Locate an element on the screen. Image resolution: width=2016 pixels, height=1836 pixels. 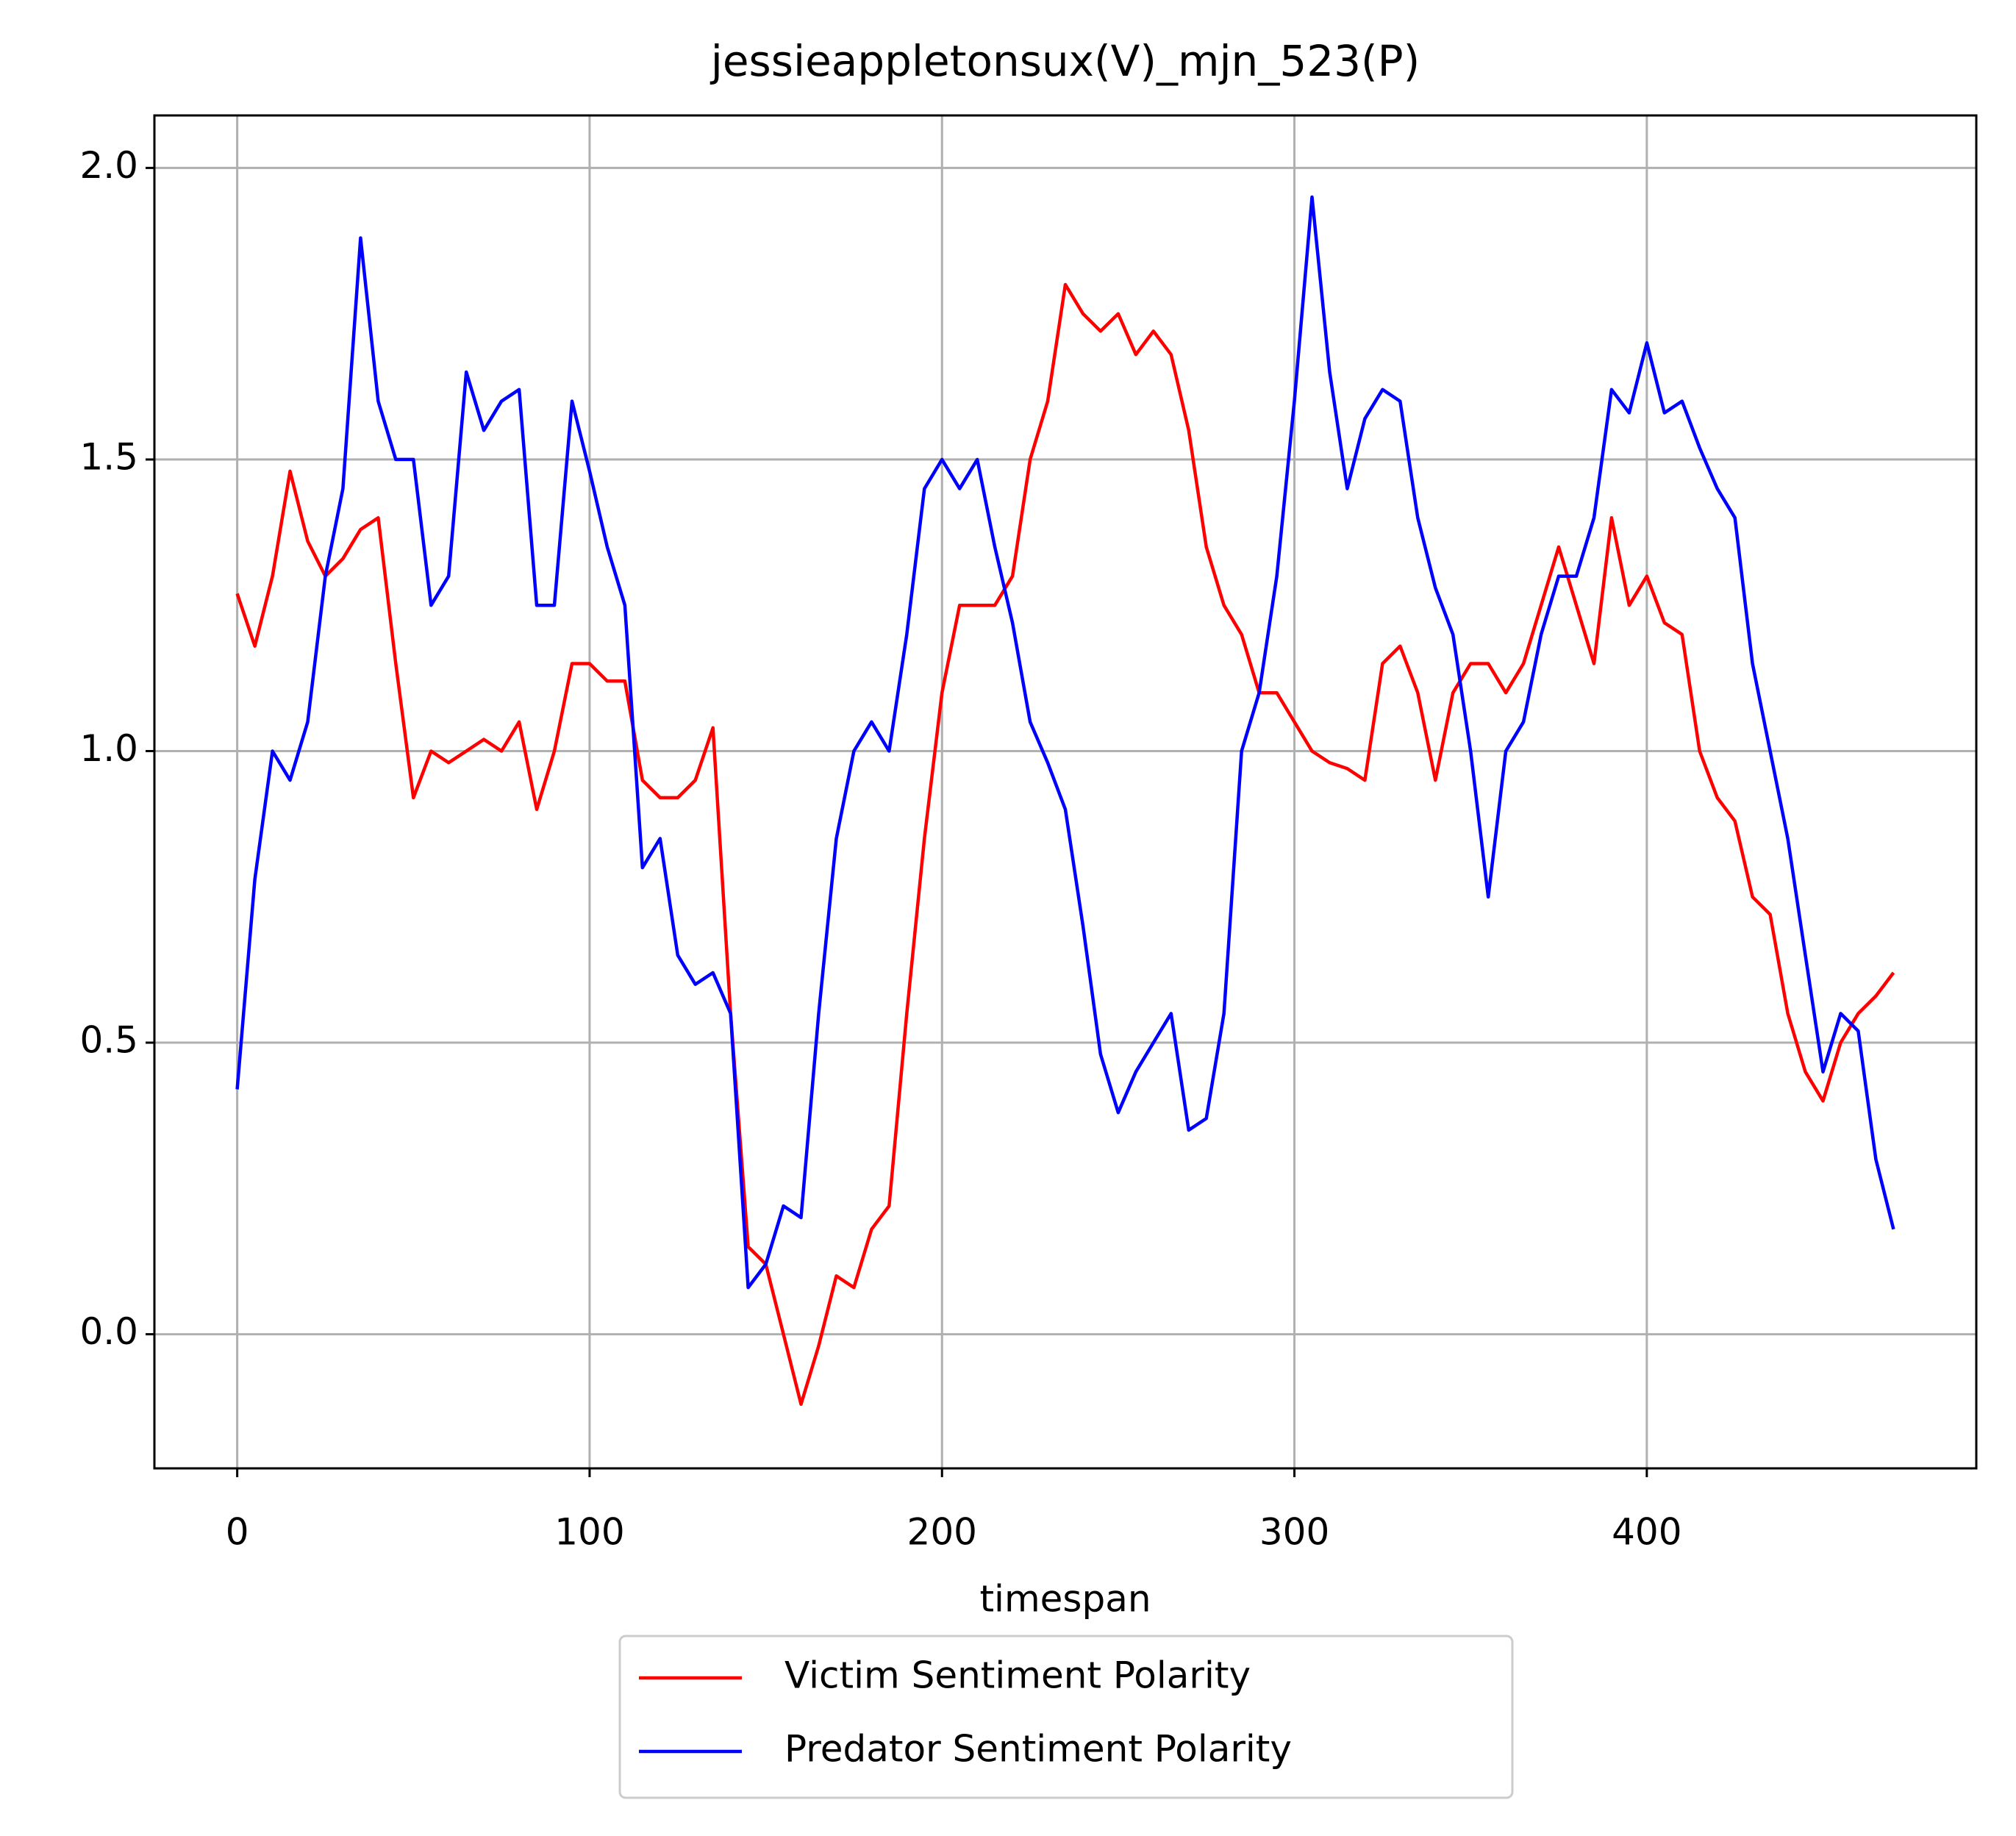
y-tick-label: 0.5 is located at coordinates (109, 1040).